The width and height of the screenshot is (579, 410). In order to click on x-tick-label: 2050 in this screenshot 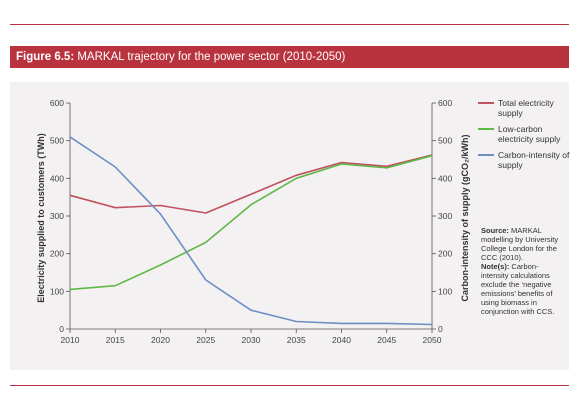, I will do `click(432, 340)`.